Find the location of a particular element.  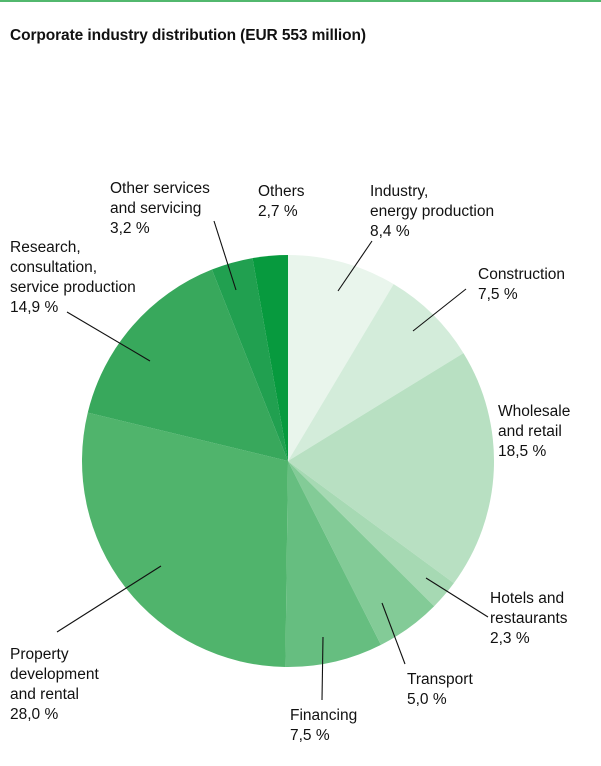

slice-label-3: Hotels and restaurants 2,3 % is located at coordinates (529, 618).